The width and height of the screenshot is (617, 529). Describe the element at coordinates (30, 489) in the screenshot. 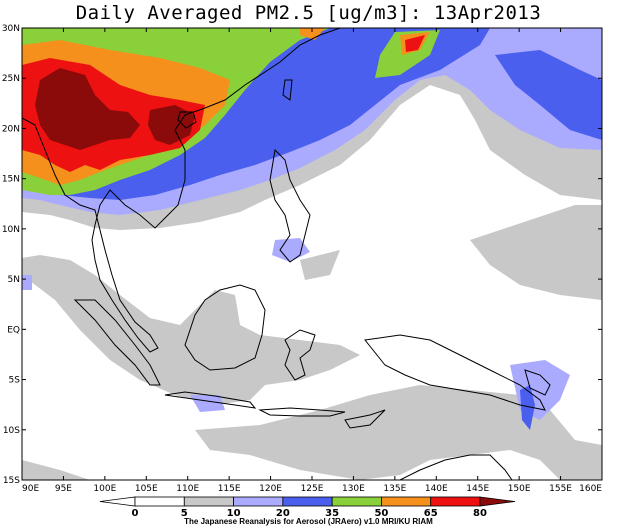

I see `lon-label: 90E` at that location.